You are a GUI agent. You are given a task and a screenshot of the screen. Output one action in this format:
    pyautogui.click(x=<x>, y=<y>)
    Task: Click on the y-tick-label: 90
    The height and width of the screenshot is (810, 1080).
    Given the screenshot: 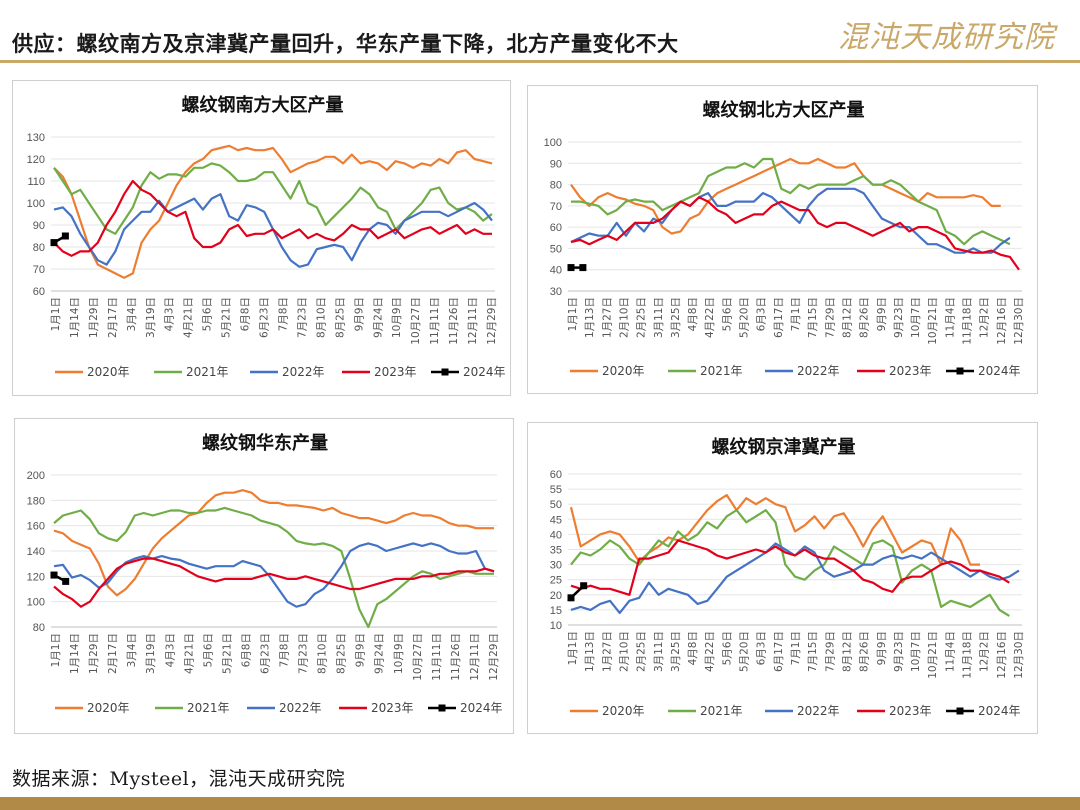 What is the action you would take?
    pyautogui.click(x=39, y=226)
    